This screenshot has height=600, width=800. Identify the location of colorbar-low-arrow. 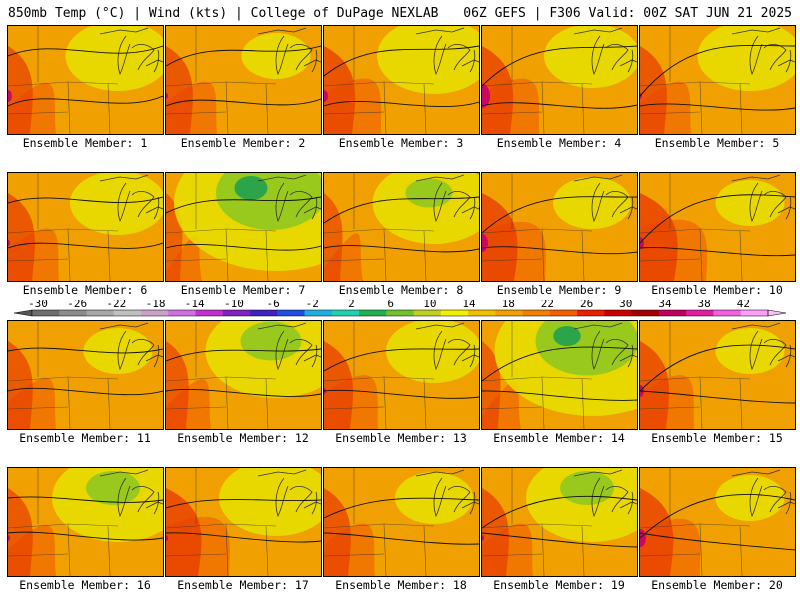
(23, 313).